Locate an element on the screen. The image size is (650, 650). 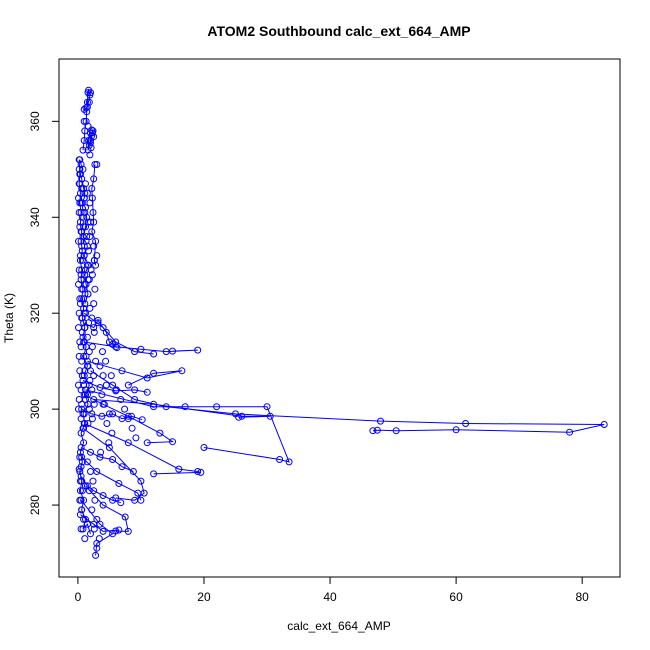
x-tick-label: 80 is located at coordinates (583, 597).